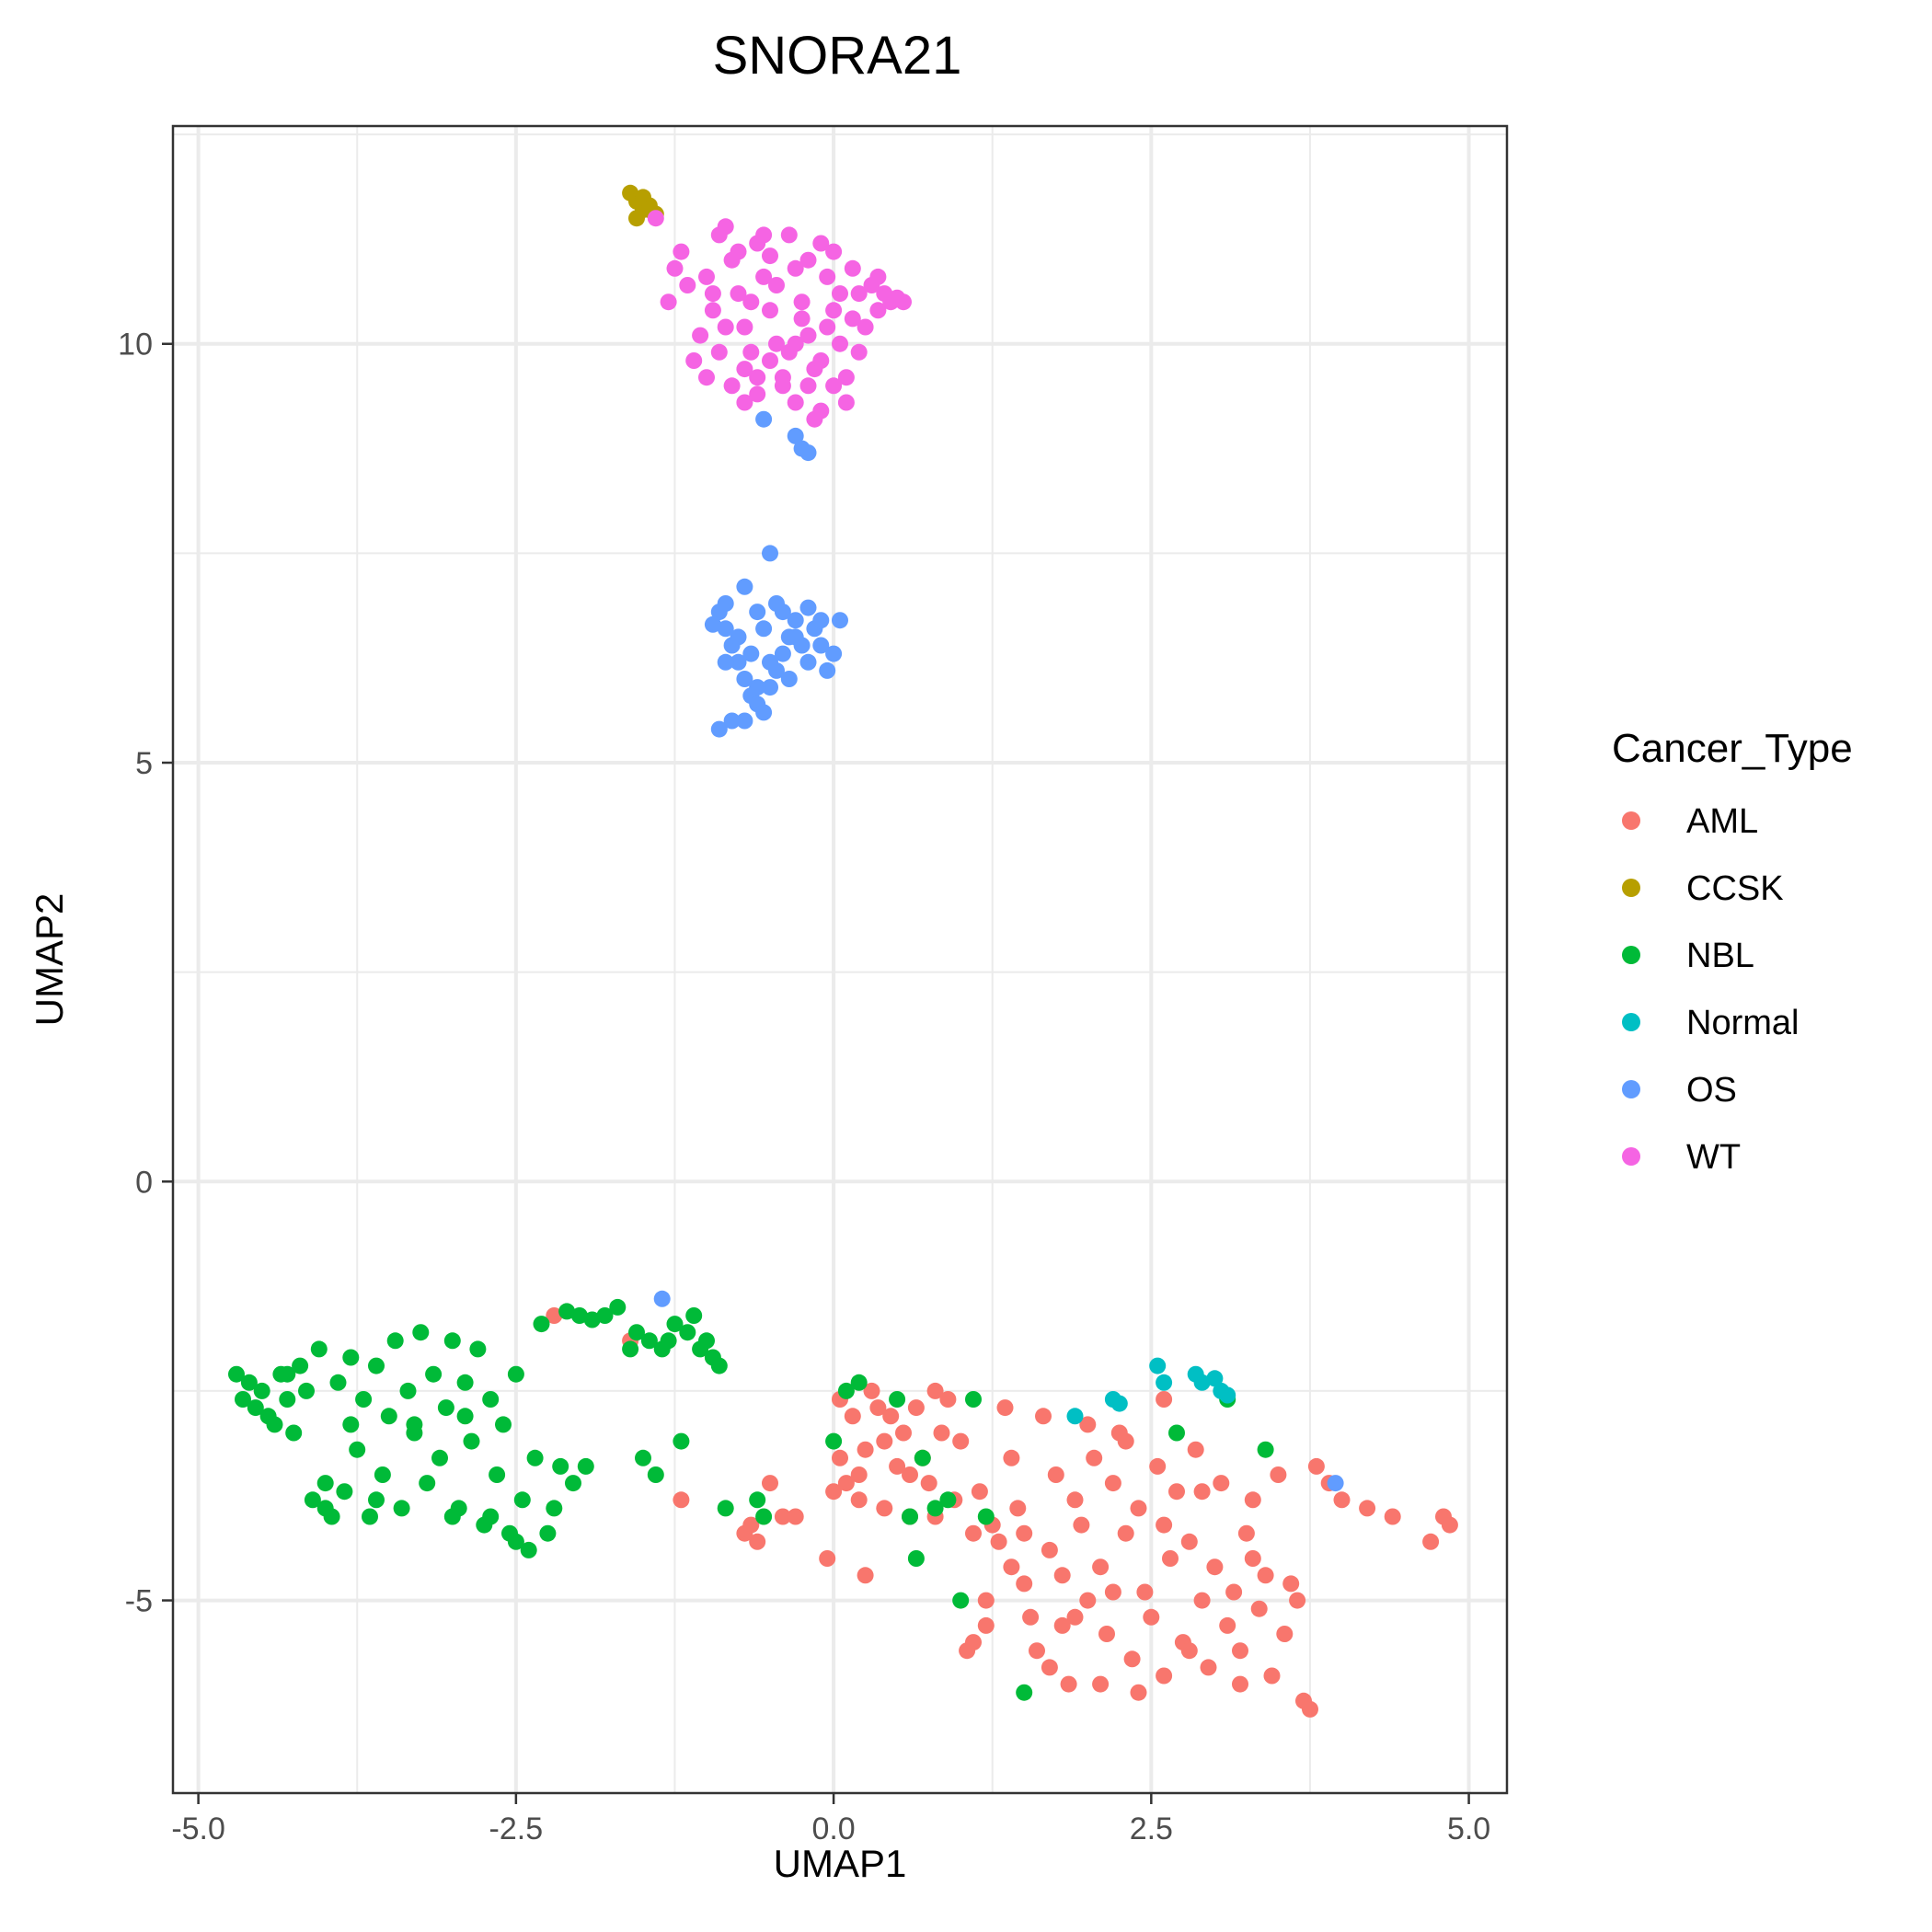 The width and height of the screenshot is (1932, 1932). Describe the element at coordinates (145, 974) in the screenshot. I see `y-axis: -5 0 5 10` at that location.